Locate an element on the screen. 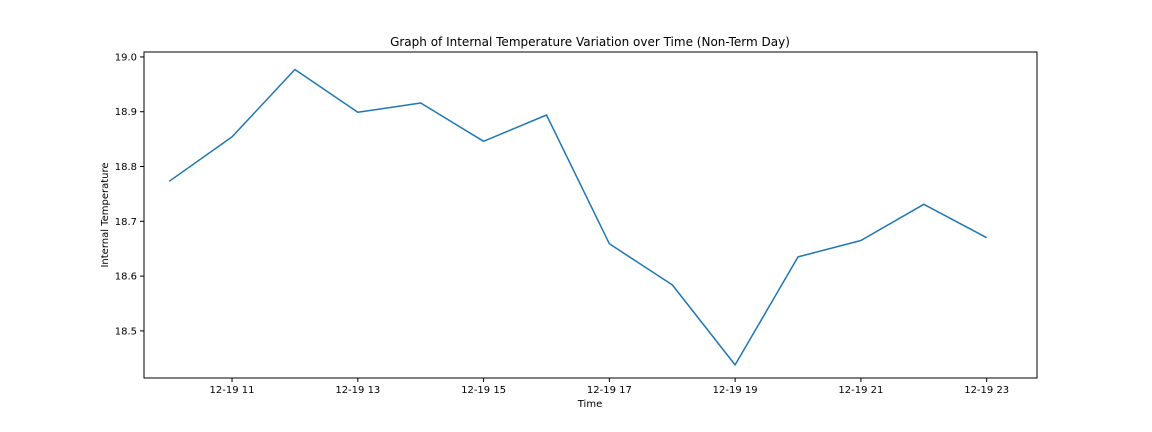  y-axis-ticks: 18.5 18.6 18.7 18.8 18.9 19.0 is located at coordinates (129, 194).